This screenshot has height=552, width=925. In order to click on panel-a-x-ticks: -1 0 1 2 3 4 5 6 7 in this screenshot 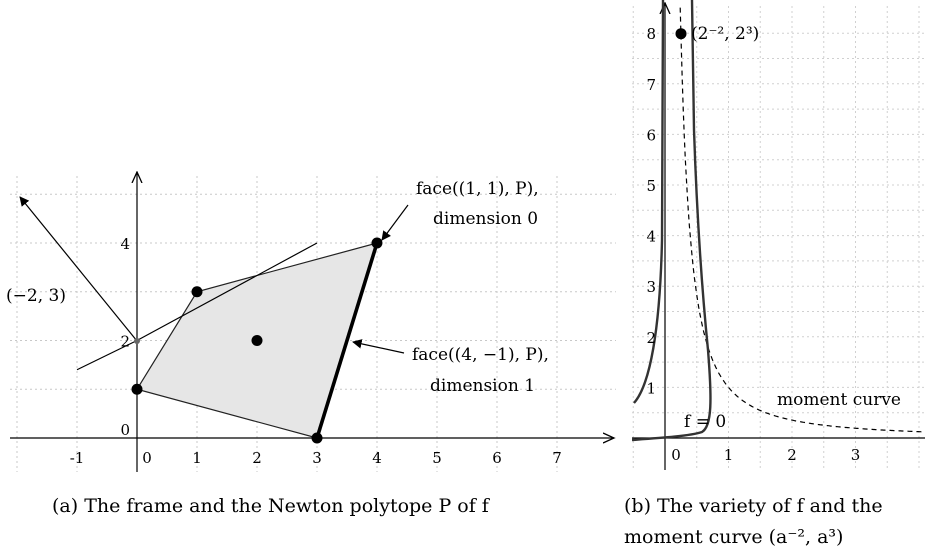, I will do `click(316, 458)`.